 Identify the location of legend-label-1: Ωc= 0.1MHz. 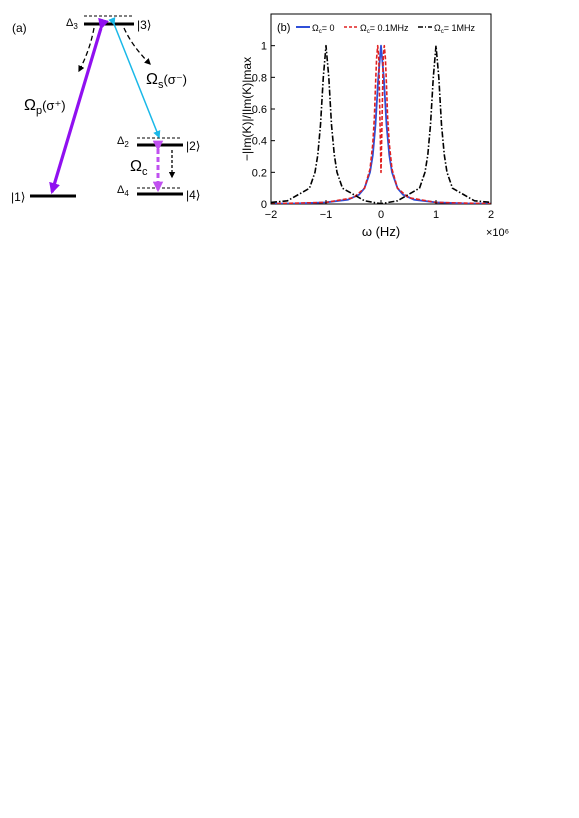
(384, 29).